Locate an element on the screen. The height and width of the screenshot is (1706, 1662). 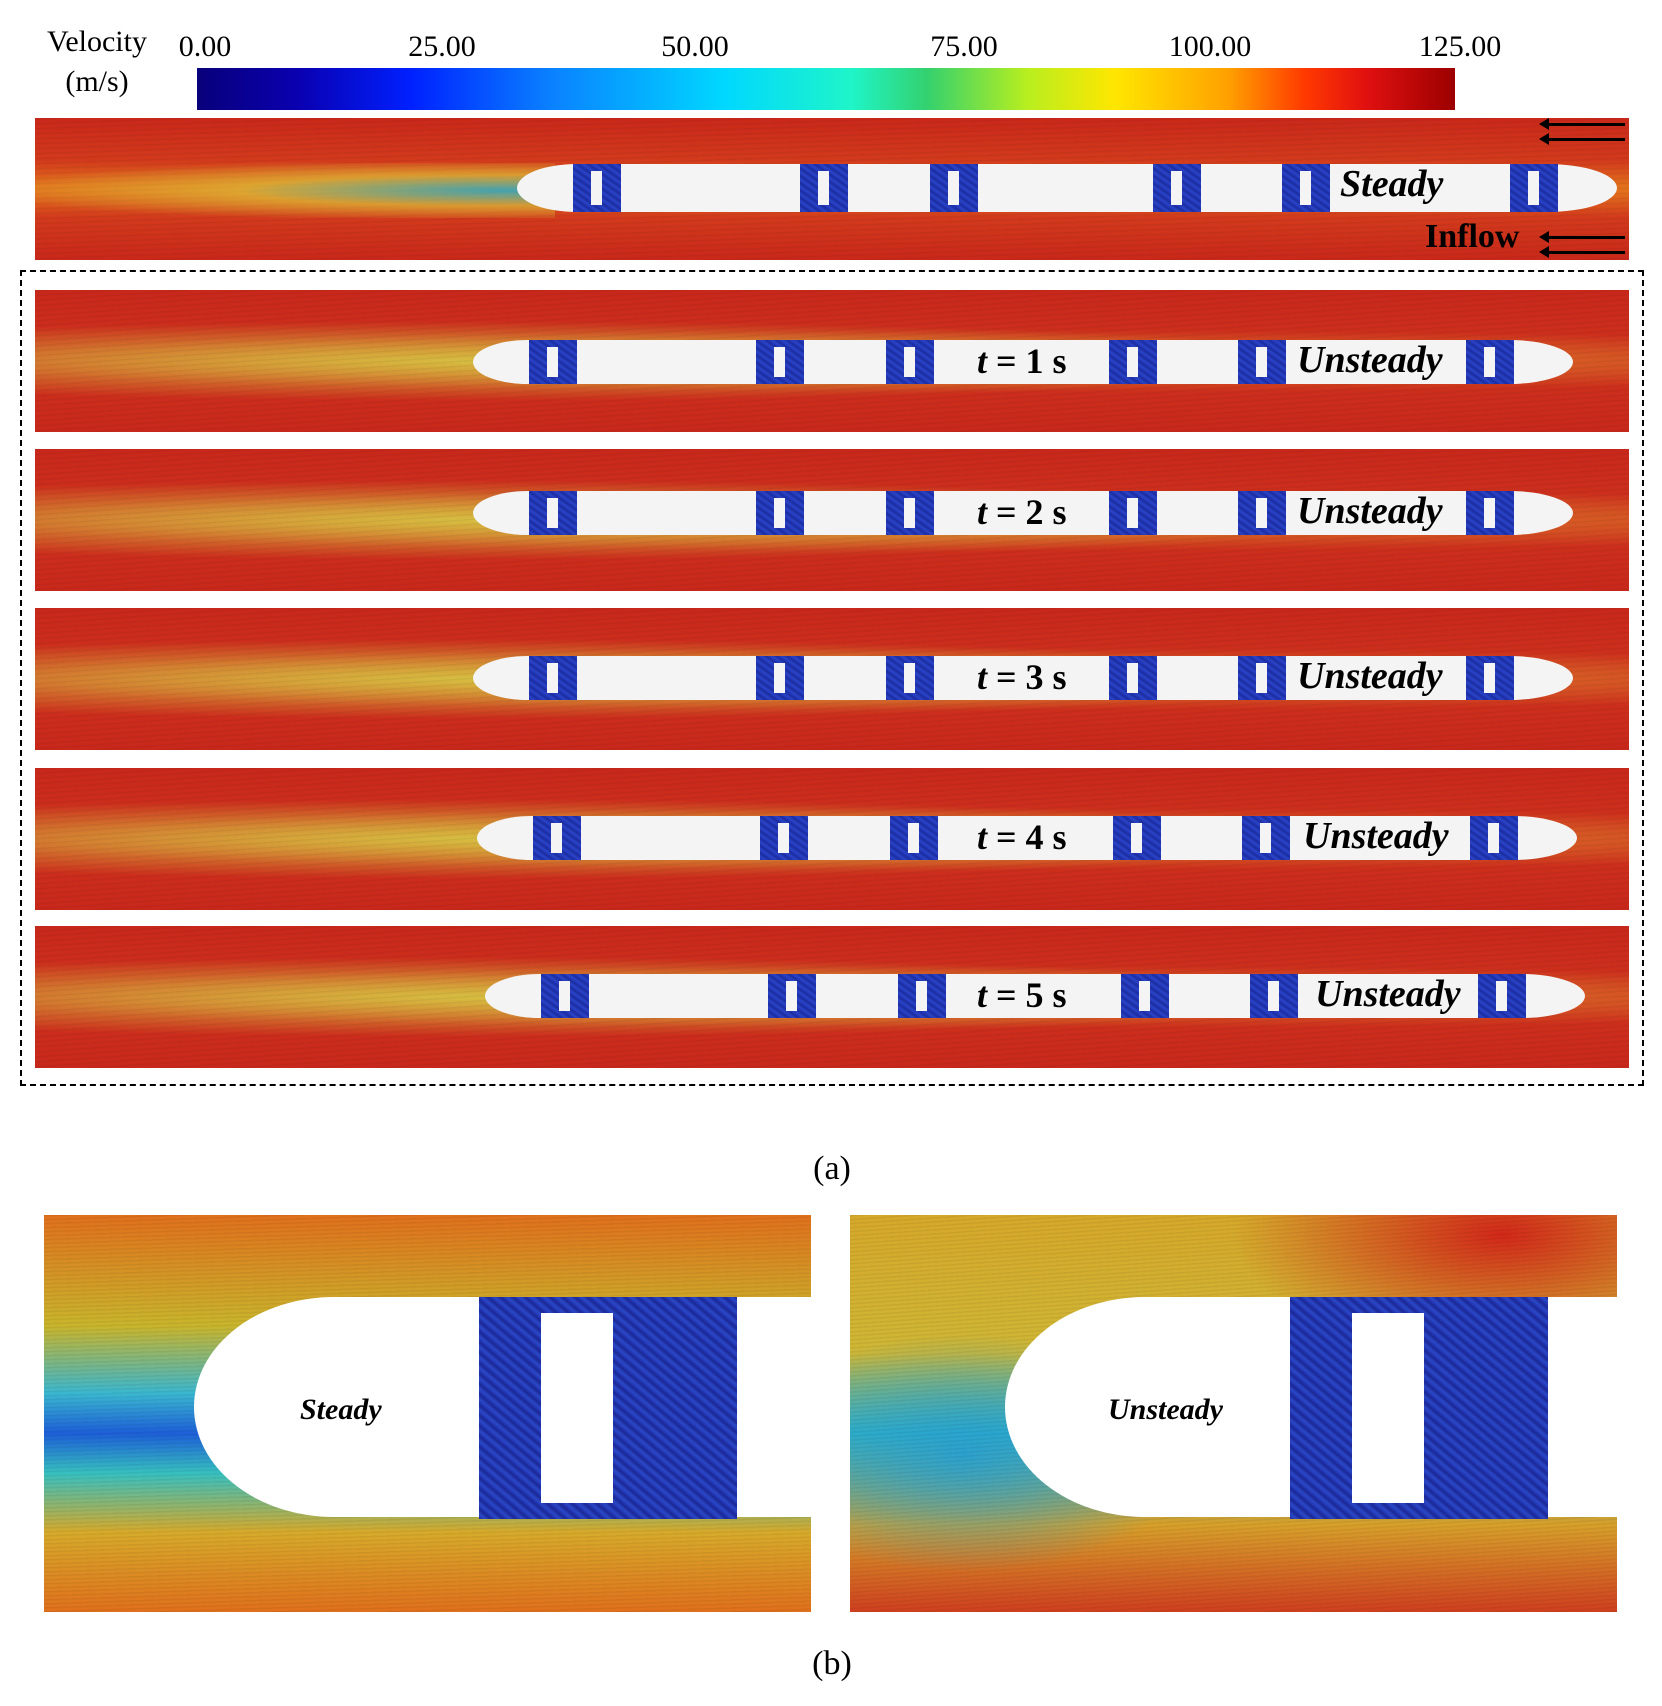
panel-a-caption: (a) is located at coordinates (832, 1168).